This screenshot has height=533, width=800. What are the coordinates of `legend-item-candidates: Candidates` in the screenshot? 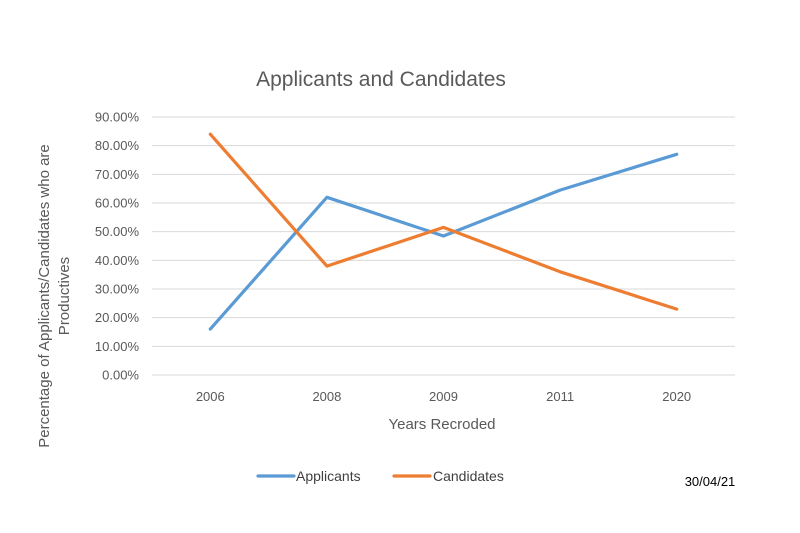 It's located at (448, 476).